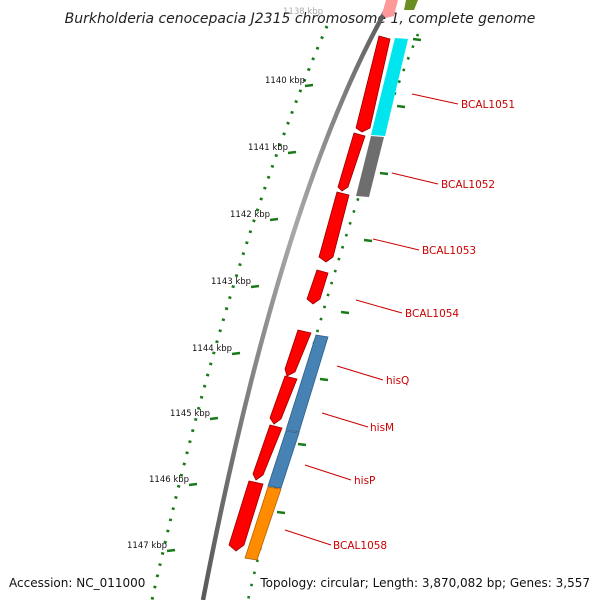  Describe the element at coordinates (268, 148) in the screenshot. I see `ruler-label: 1141 kbp` at that location.